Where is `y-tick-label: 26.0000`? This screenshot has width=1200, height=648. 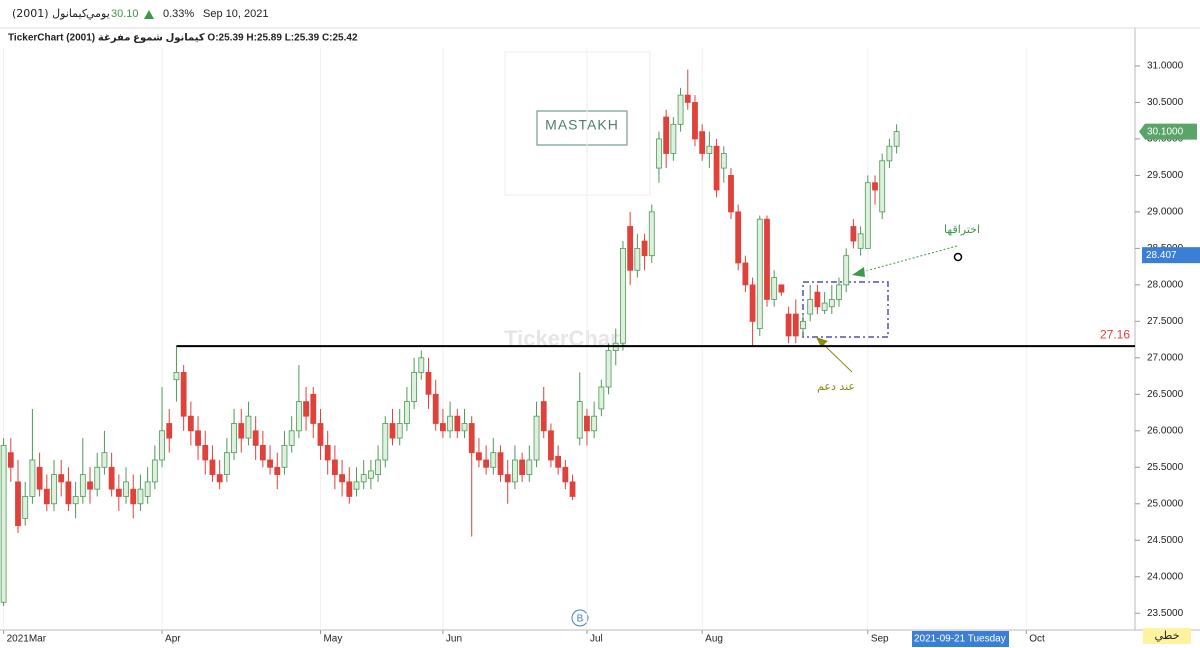 y-tick-label: 26.0000 is located at coordinates (1165, 430).